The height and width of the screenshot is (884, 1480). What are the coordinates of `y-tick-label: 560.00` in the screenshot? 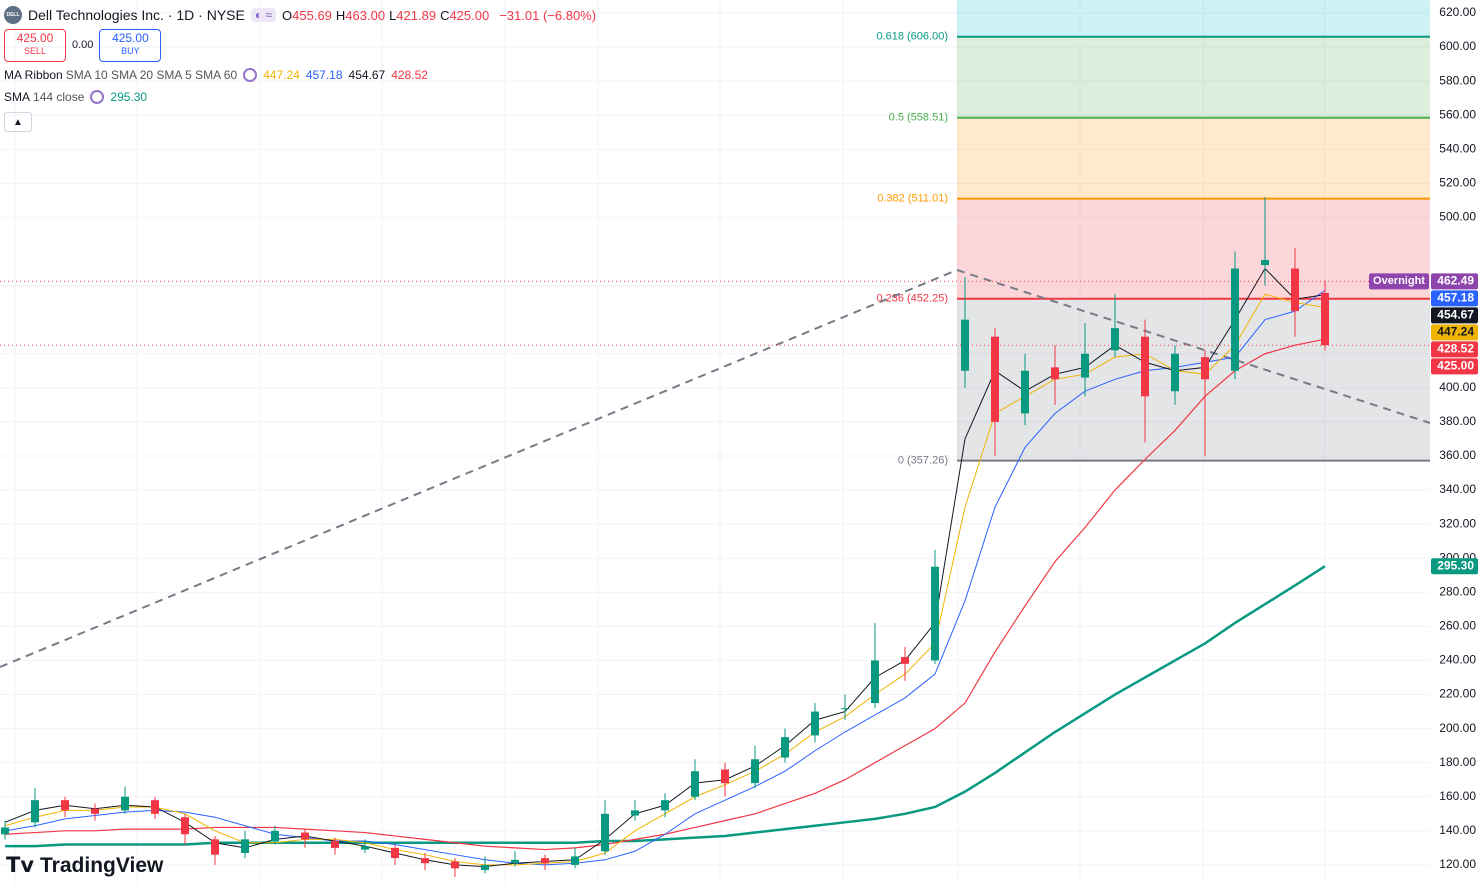 It's located at (1457, 114).